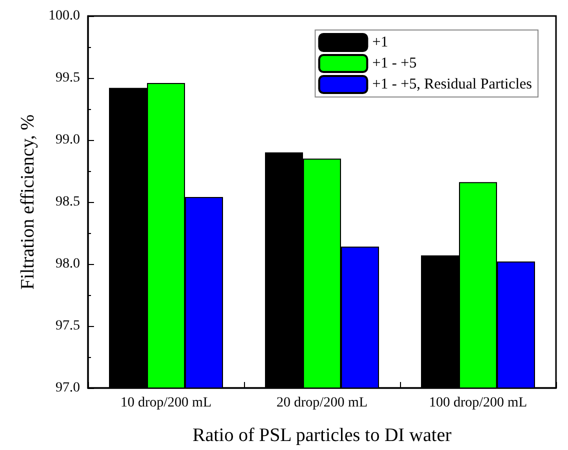 The image size is (568, 450). Describe the element at coordinates (322, 435) in the screenshot. I see `x-axis-title: Ratio of PSL particles to DI water` at that location.